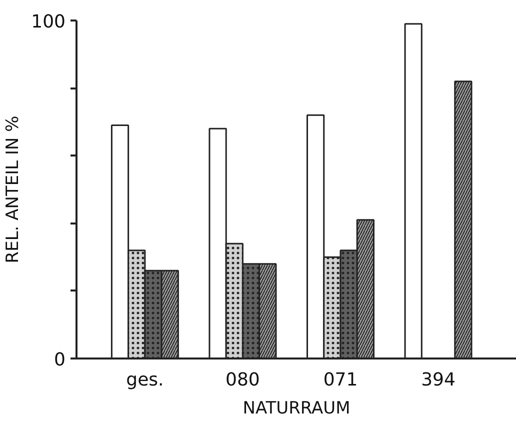 This screenshot has width=516, height=421. Describe the element at coordinates (438, 380) in the screenshot. I see `x-tick-label: 394` at that location.